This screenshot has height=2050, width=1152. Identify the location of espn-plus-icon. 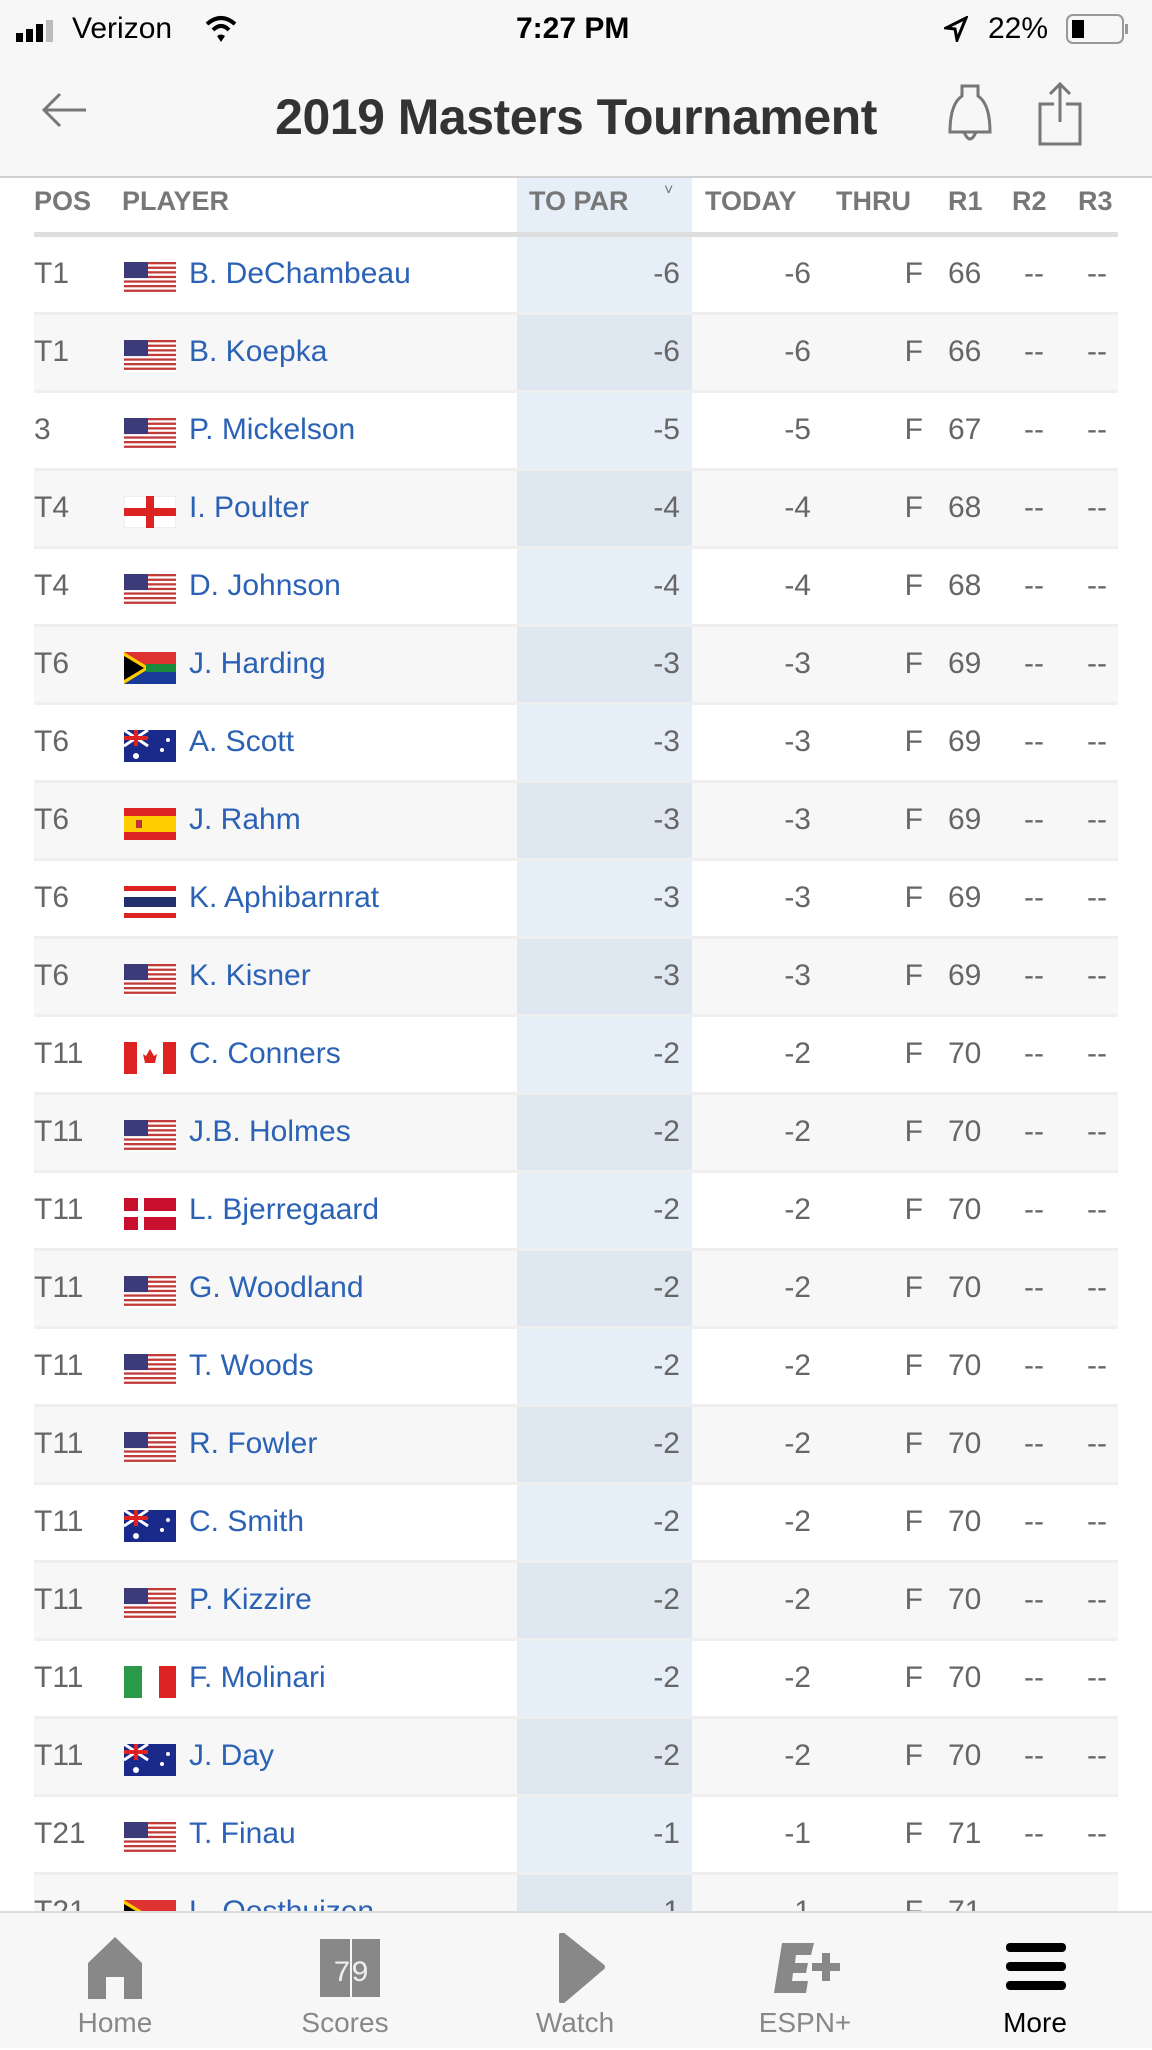
(807, 1968).